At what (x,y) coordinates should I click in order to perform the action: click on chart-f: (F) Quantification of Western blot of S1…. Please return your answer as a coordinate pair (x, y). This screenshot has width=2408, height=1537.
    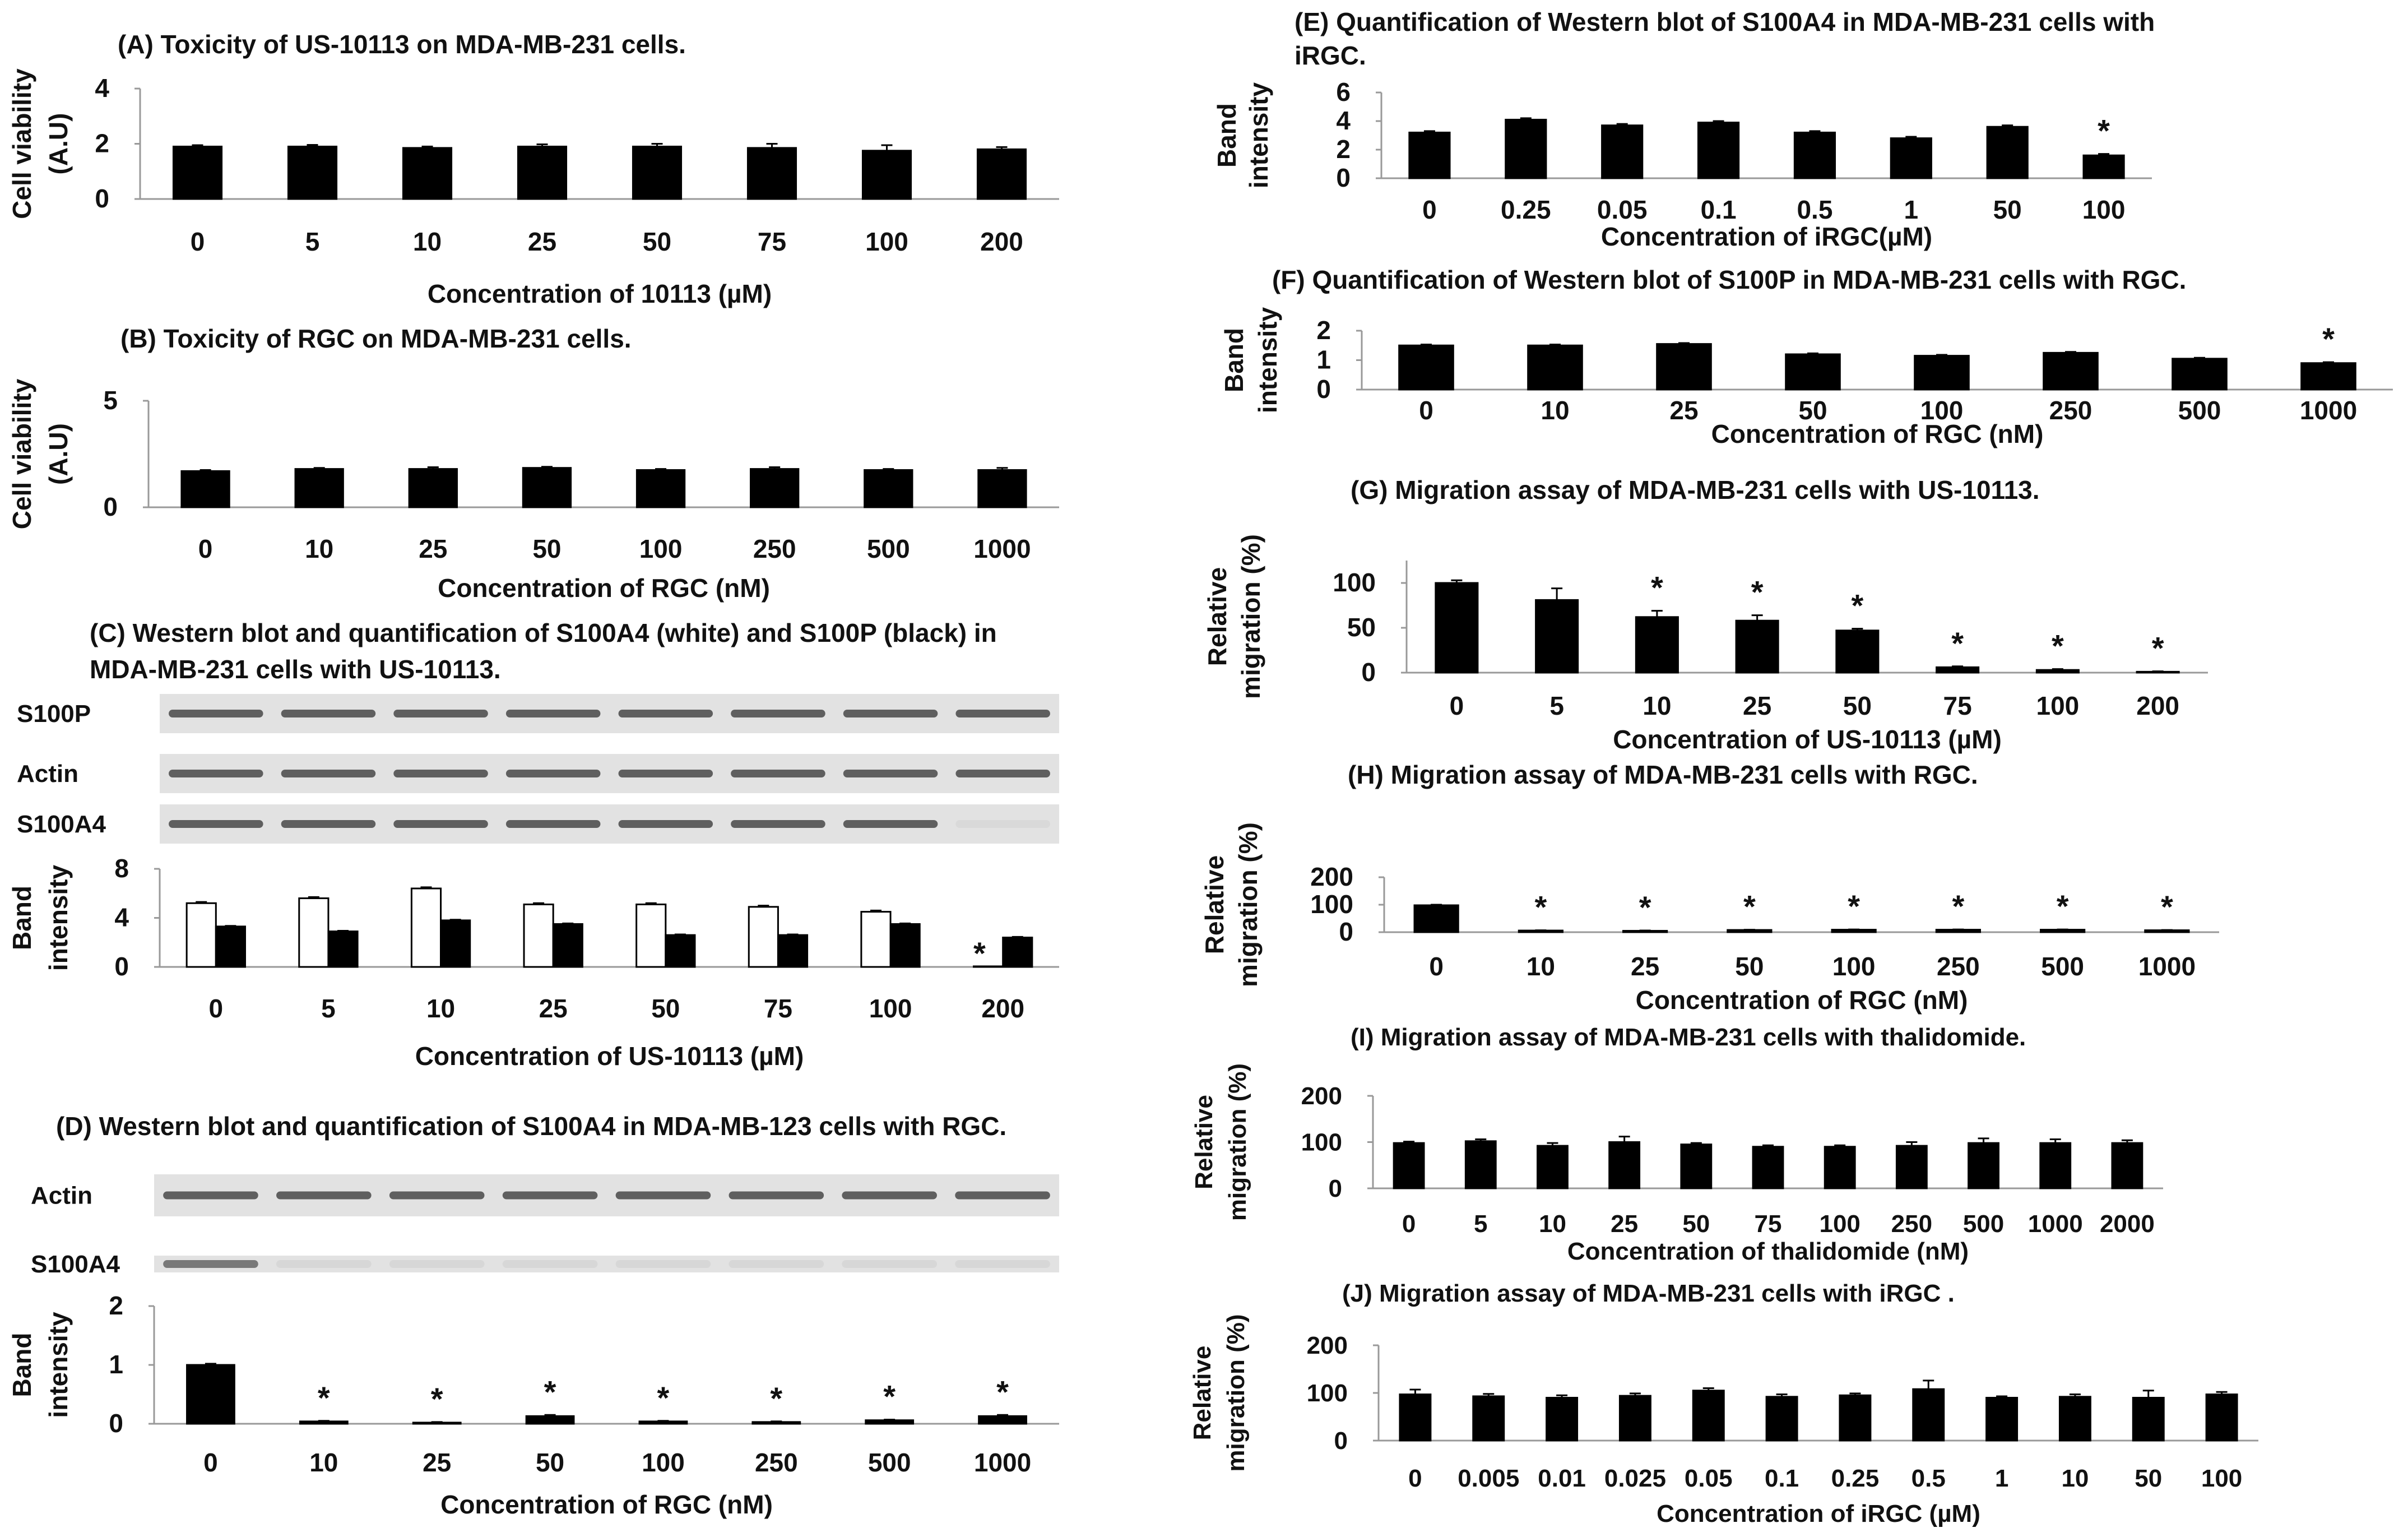
    Looking at the image, I should click on (1806, 356).